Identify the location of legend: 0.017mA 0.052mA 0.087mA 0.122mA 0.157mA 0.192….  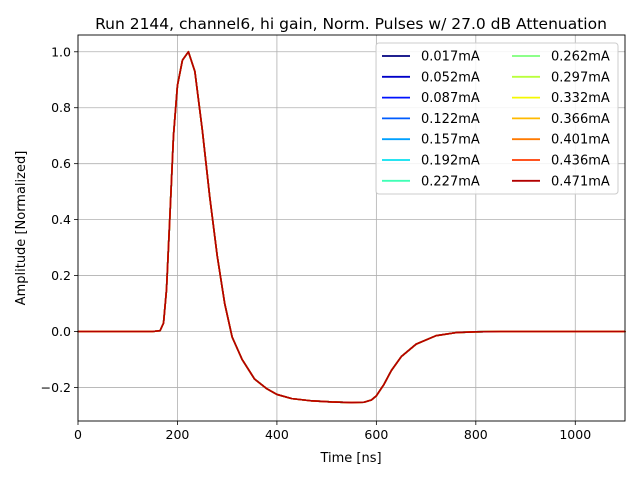
(497, 118).